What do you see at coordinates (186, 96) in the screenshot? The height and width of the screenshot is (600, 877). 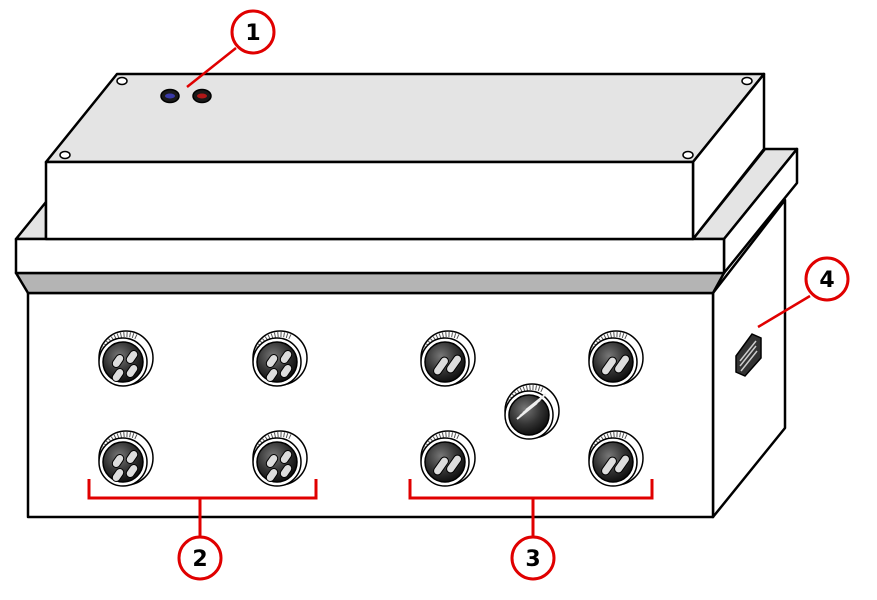 I see `indicator-lights` at bounding box center [186, 96].